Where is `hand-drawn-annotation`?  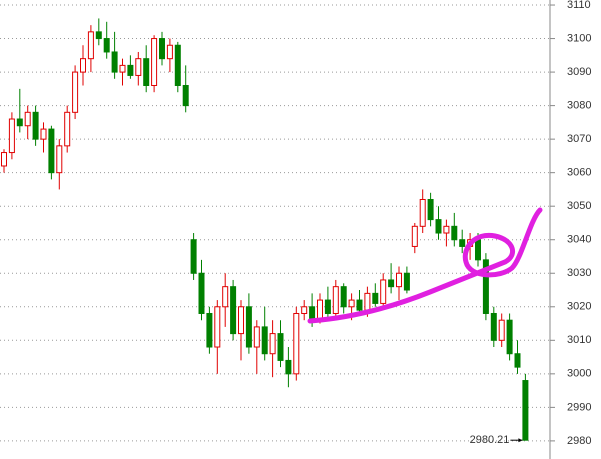 hand-drawn-annotation is located at coordinates (425, 265).